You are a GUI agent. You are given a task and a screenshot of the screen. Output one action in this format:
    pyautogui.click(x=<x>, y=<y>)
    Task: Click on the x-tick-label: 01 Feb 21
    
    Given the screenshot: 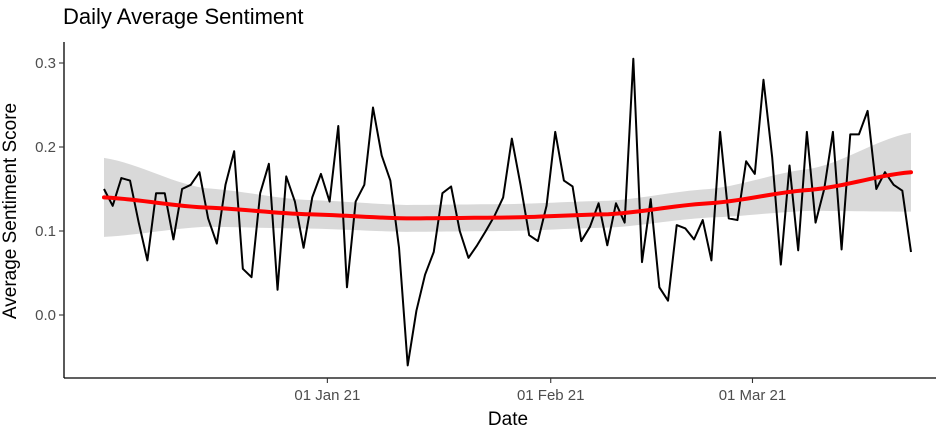 What is the action you would take?
    pyautogui.click(x=551, y=395)
    